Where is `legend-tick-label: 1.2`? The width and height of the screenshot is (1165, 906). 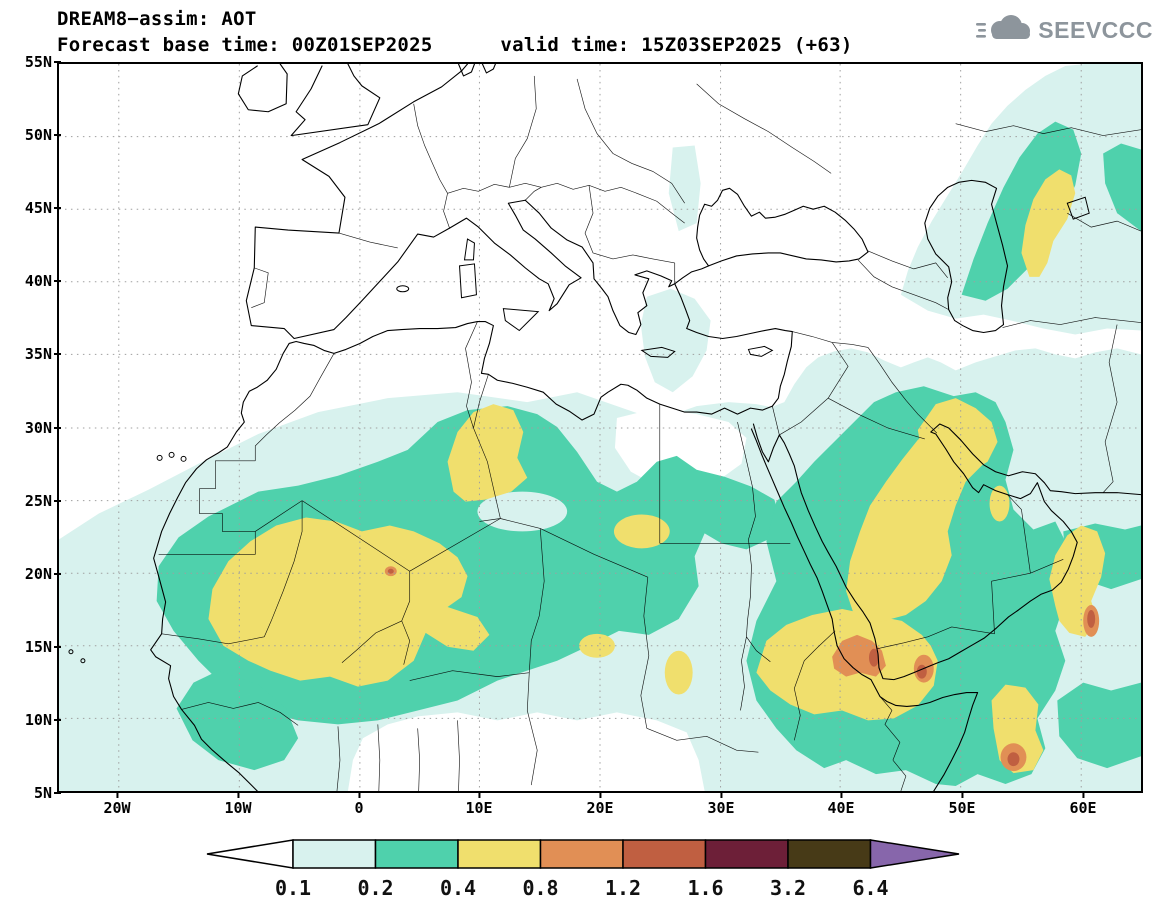
legend-tick-label: 1.2 is located at coordinates (622, 888).